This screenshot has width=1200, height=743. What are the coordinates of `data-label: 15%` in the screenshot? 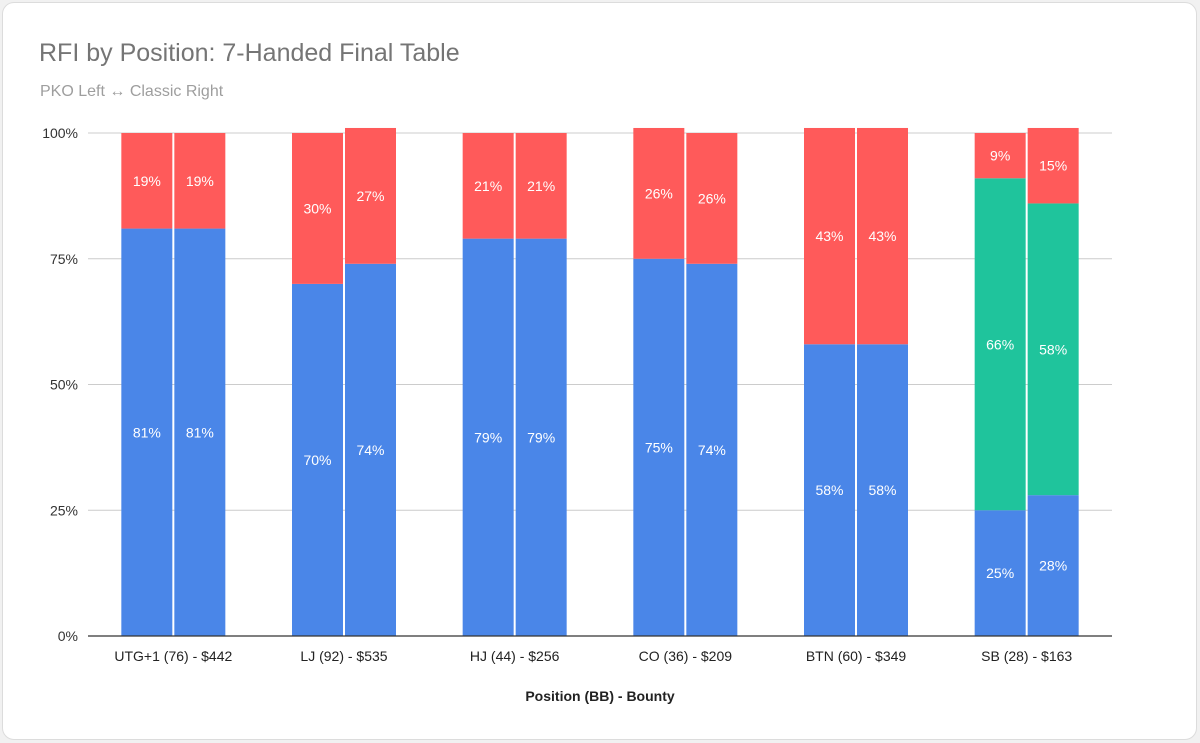 It's located at (1053, 166).